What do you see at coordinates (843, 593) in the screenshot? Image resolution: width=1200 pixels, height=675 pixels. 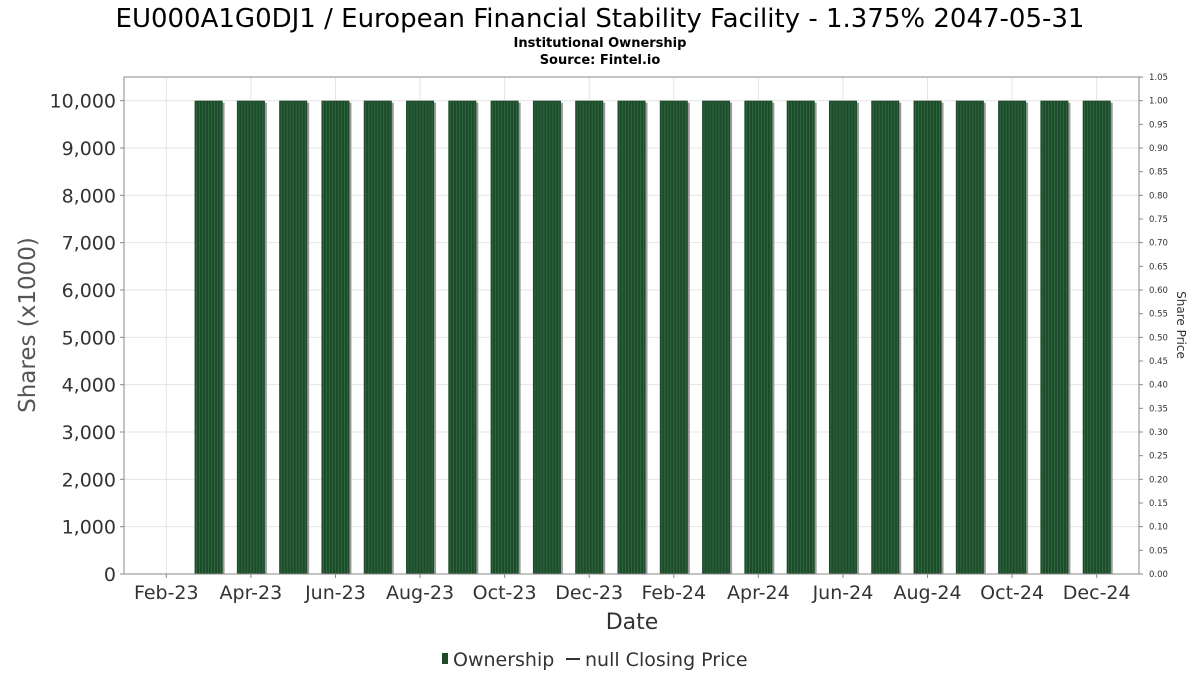 I see `x-tick-label: Jun-24` at bounding box center [843, 593].